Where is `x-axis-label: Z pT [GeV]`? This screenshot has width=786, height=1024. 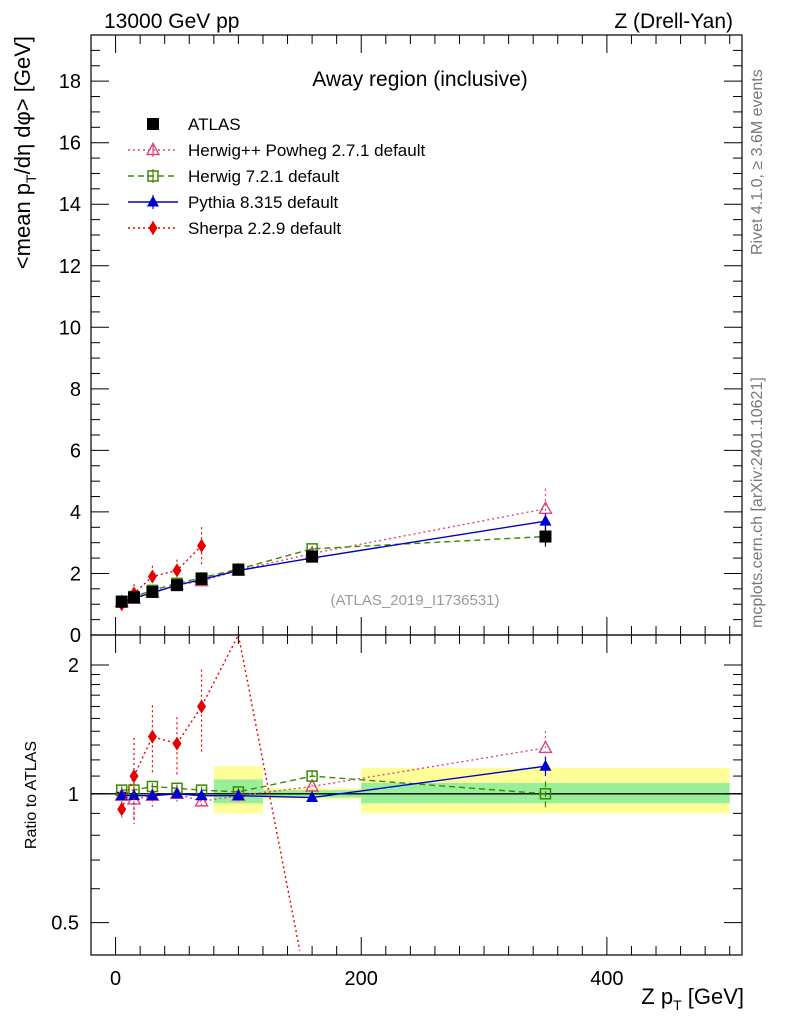 x-axis-label: Z pT [GeV] is located at coordinates (692, 998).